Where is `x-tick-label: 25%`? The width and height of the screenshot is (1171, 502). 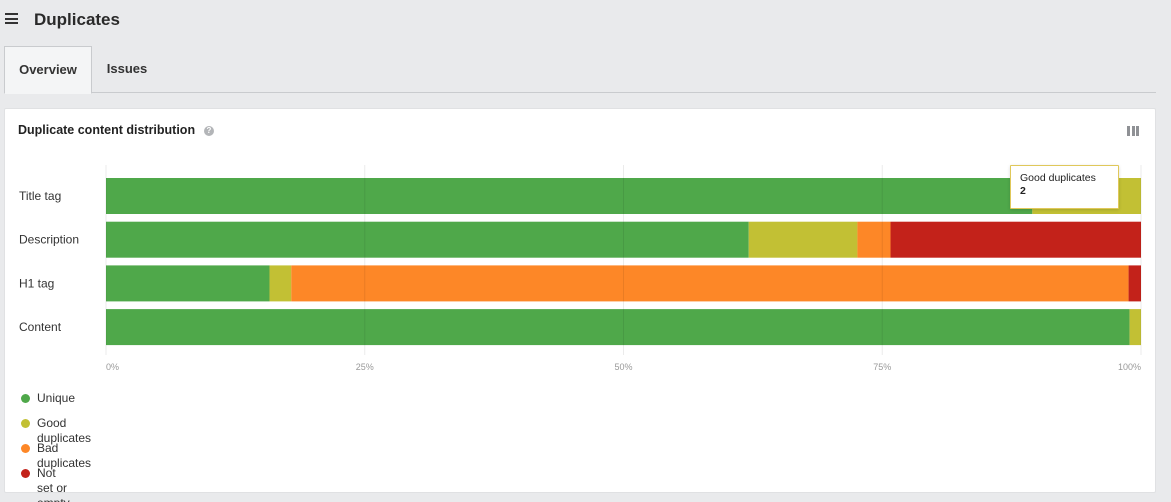 x-tick-label: 25% is located at coordinates (365, 367).